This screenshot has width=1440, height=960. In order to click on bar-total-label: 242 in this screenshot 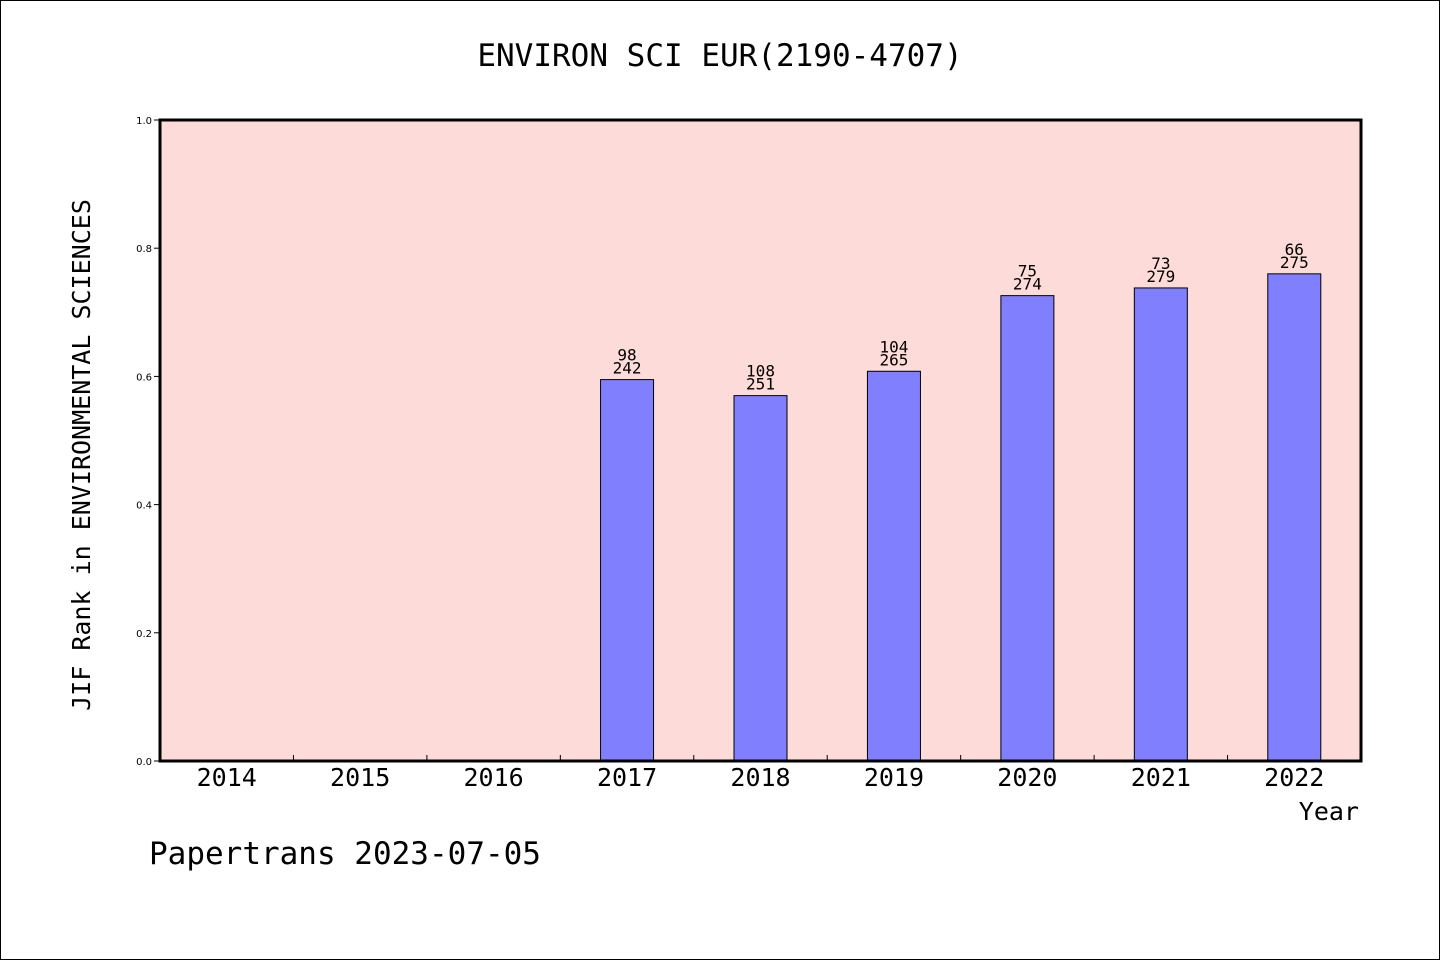, I will do `click(627, 368)`.